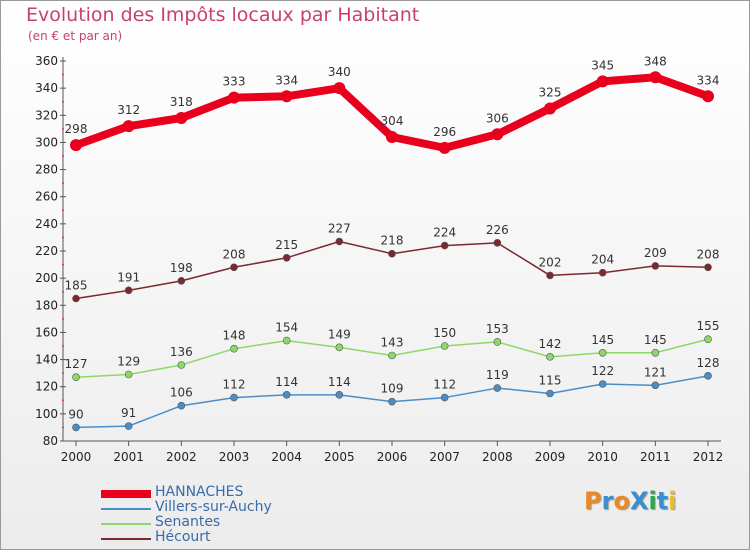  What do you see at coordinates (339, 229) in the screenshot?
I see `data-label-h-court: 227` at bounding box center [339, 229].